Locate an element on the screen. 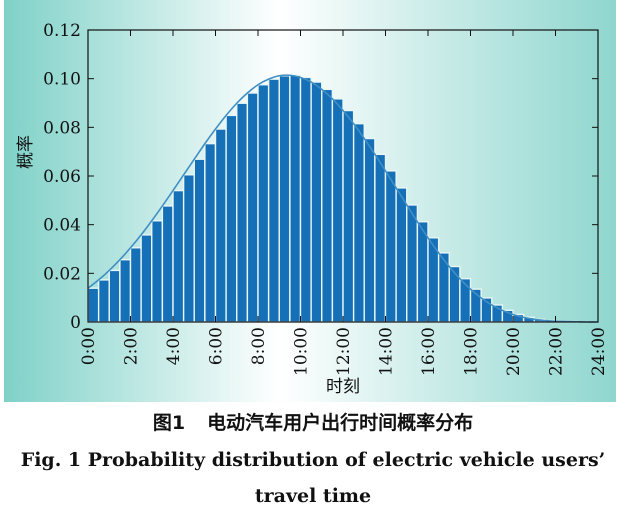  x-tick-label-3: 6:00 is located at coordinates (217, 346).